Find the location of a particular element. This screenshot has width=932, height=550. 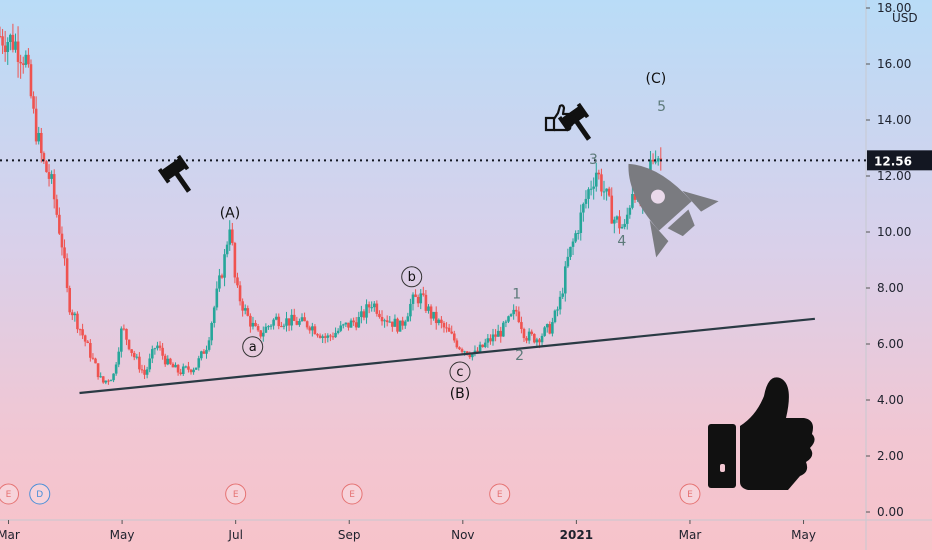

event-label: E is located at coordinates (690, 495).